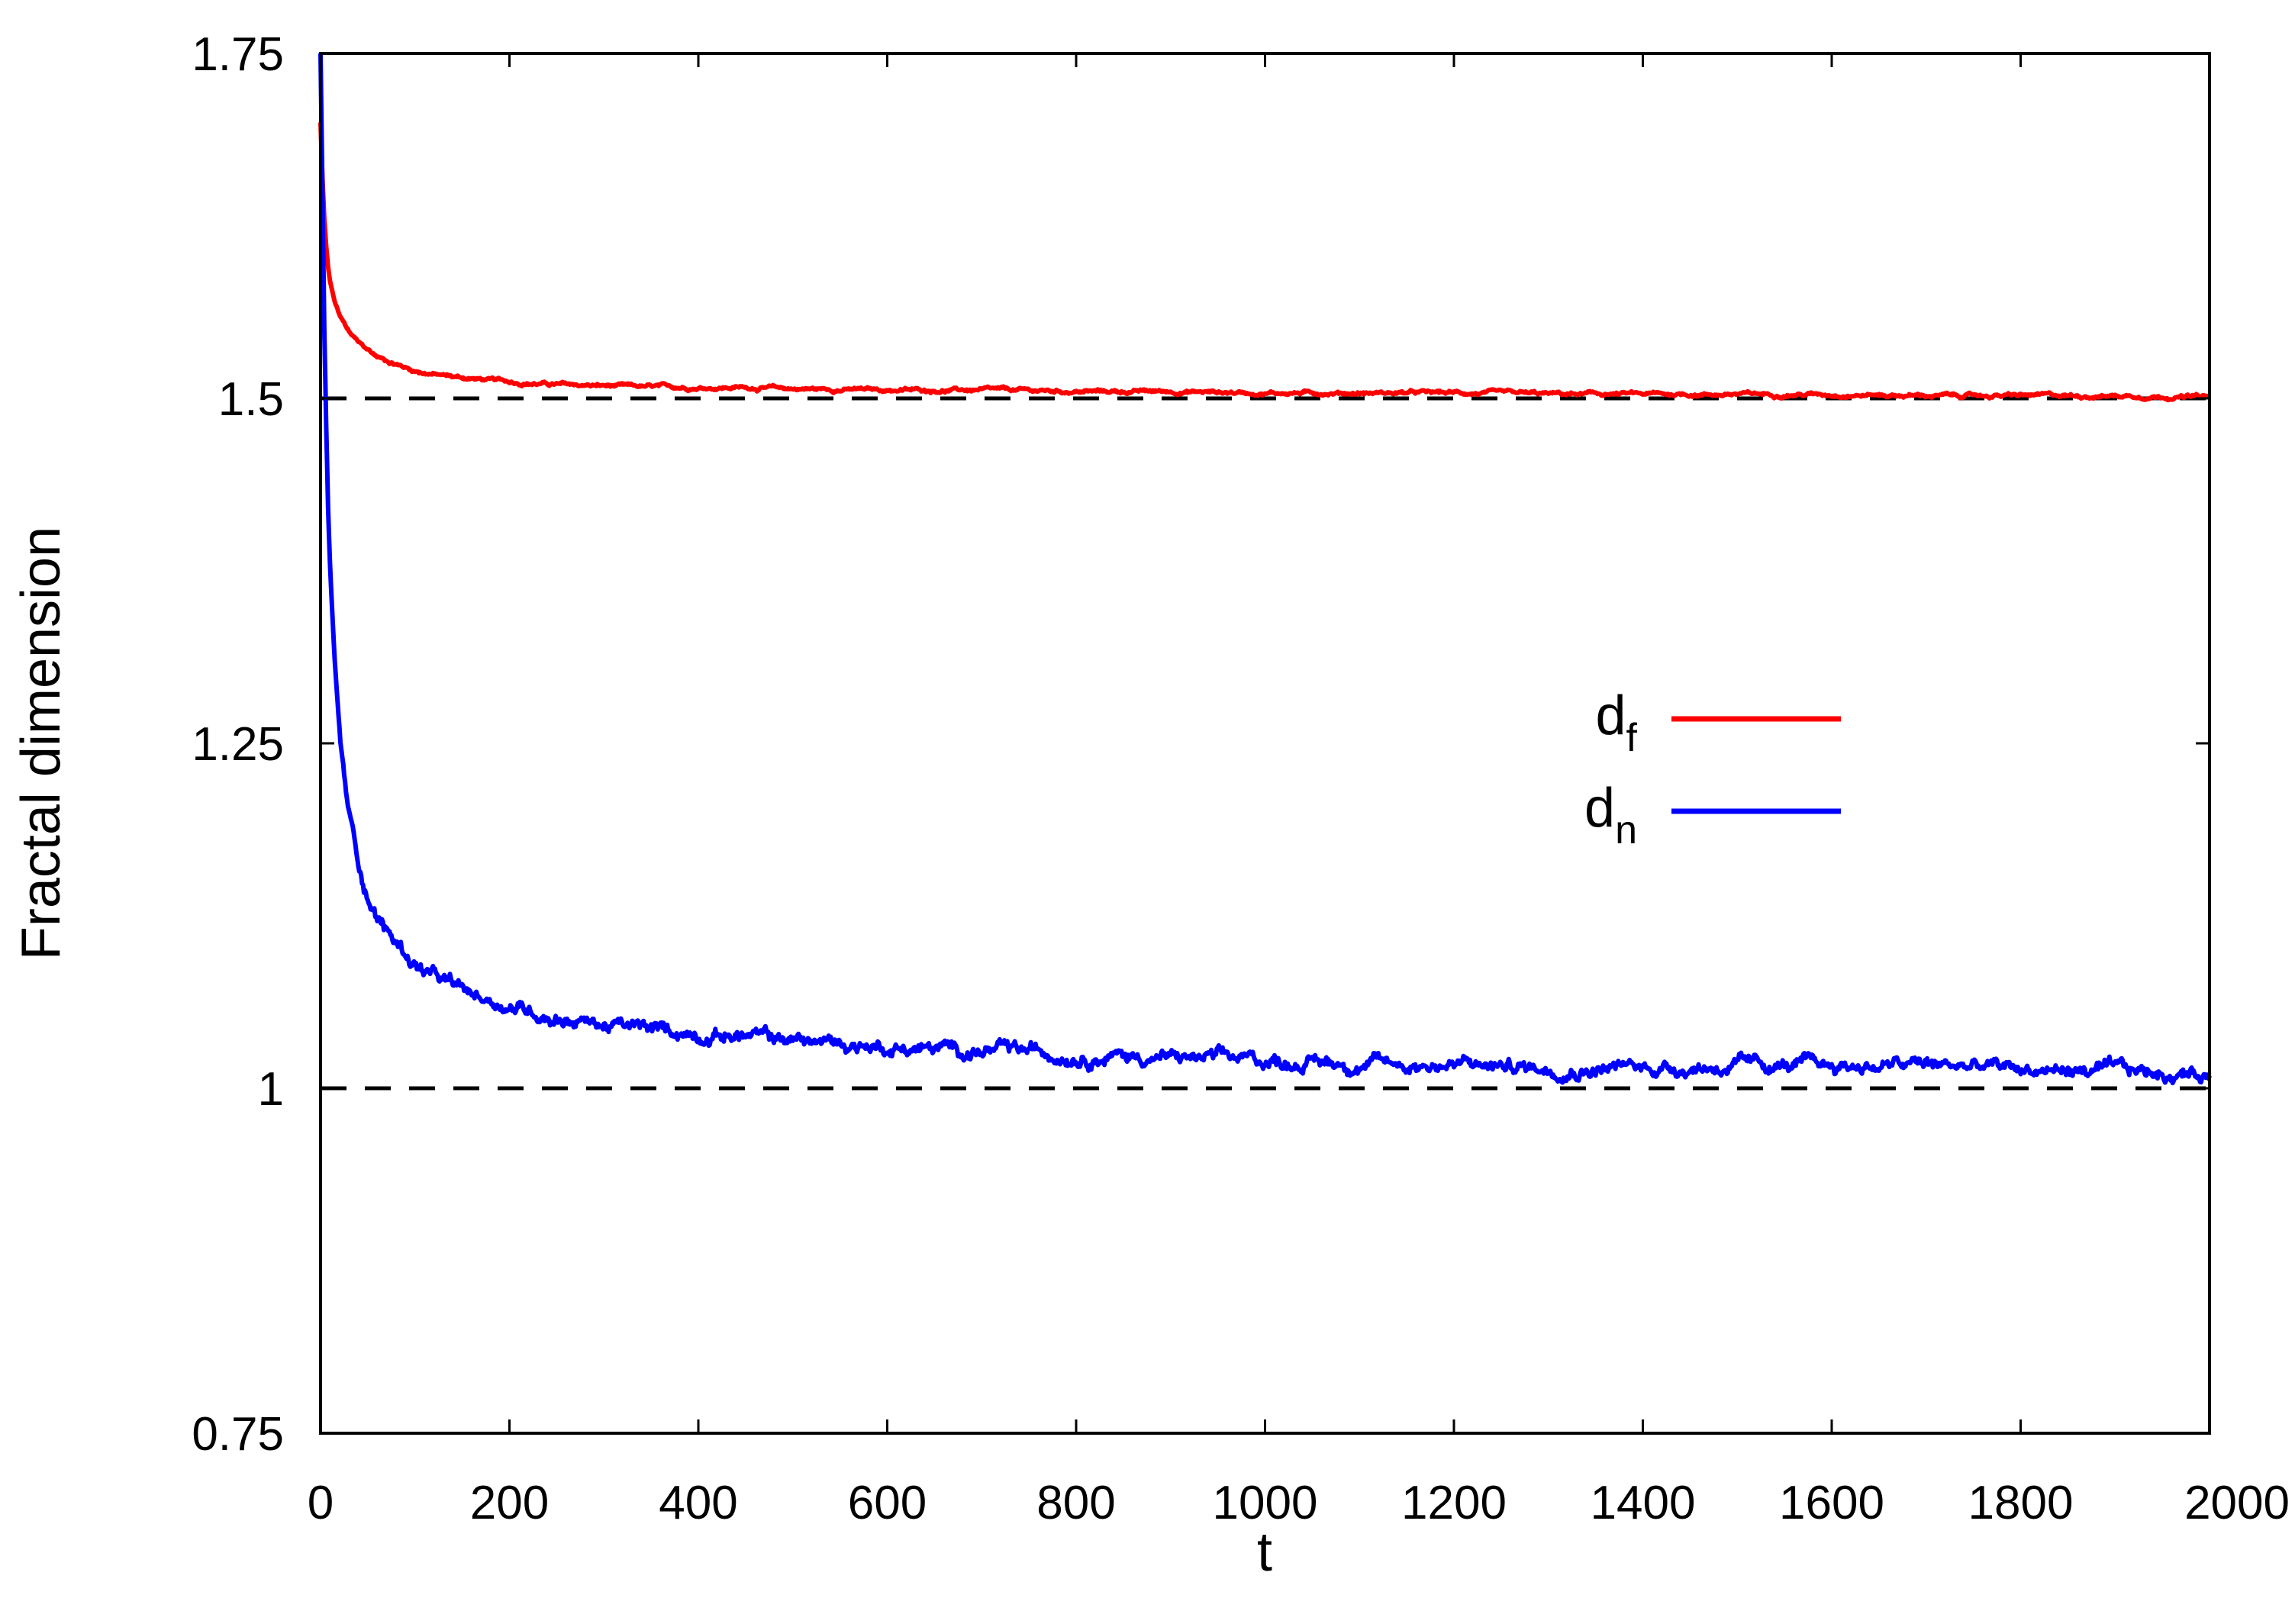 The width and height of the screenshot is (2295, 1624). What do you see at coordinates (1454, 1503) in the screenshot?
I see `x-tick-label: 1200` at bounding box center [1454, 1503].